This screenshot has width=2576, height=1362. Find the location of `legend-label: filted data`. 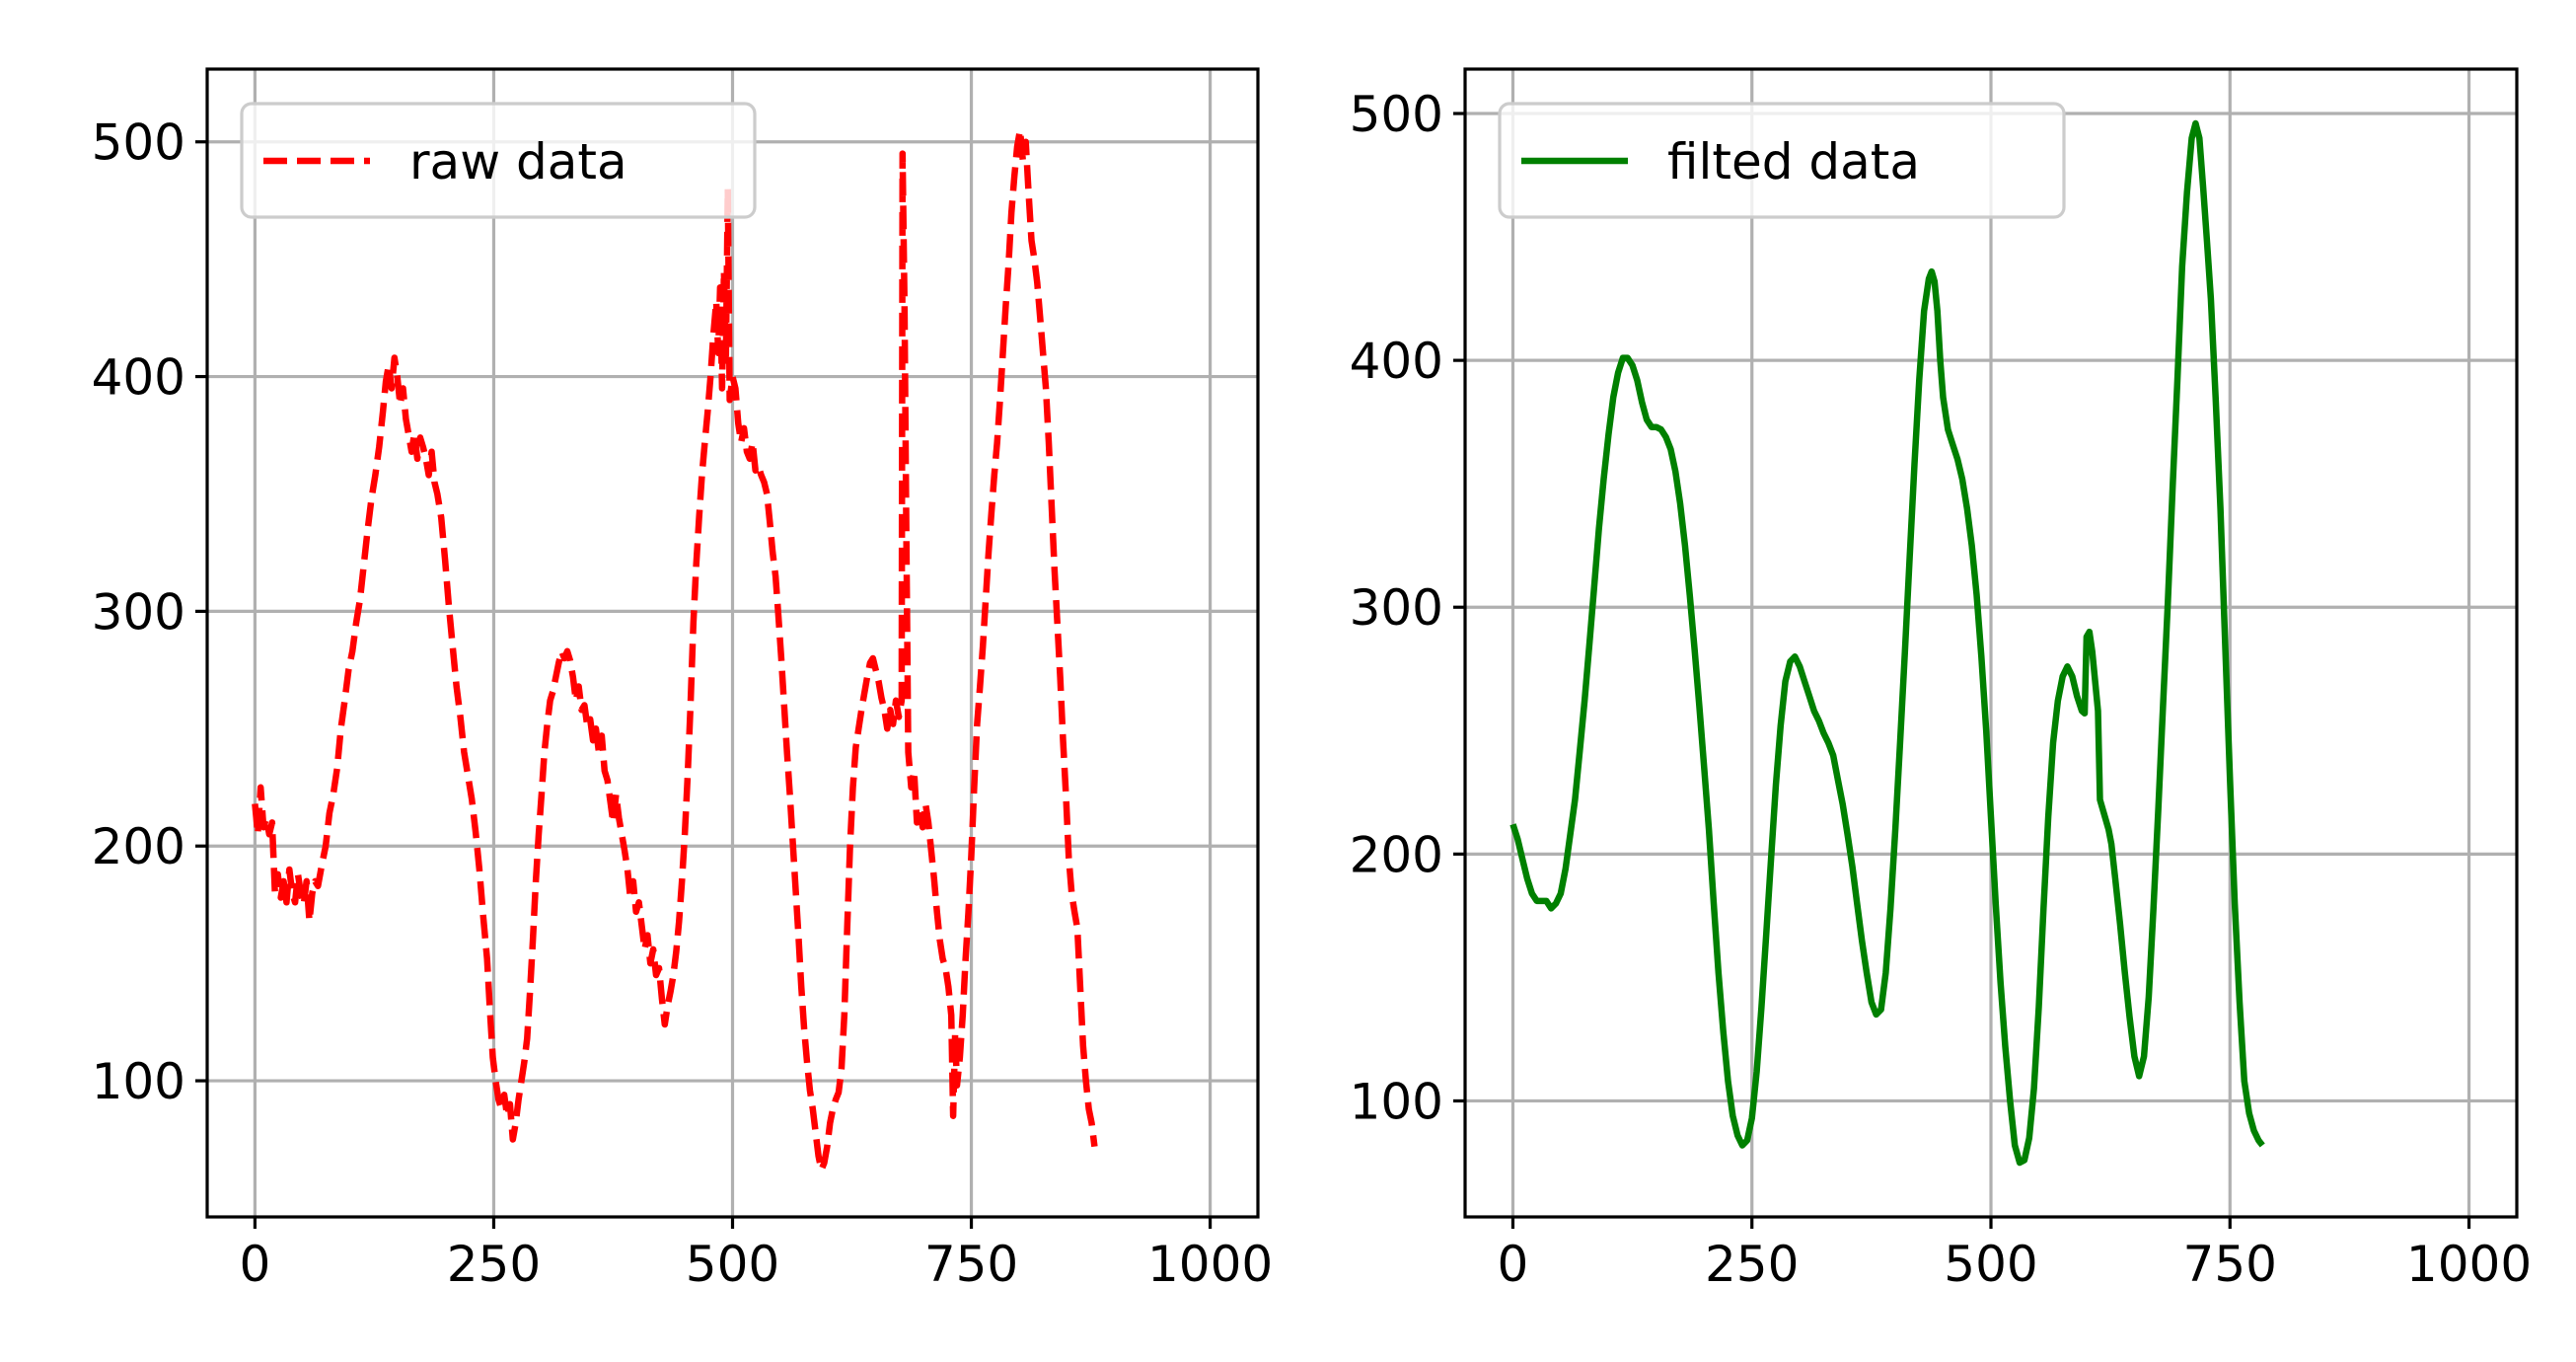

legend-label: filted data is located at coordinates (1793, 162).